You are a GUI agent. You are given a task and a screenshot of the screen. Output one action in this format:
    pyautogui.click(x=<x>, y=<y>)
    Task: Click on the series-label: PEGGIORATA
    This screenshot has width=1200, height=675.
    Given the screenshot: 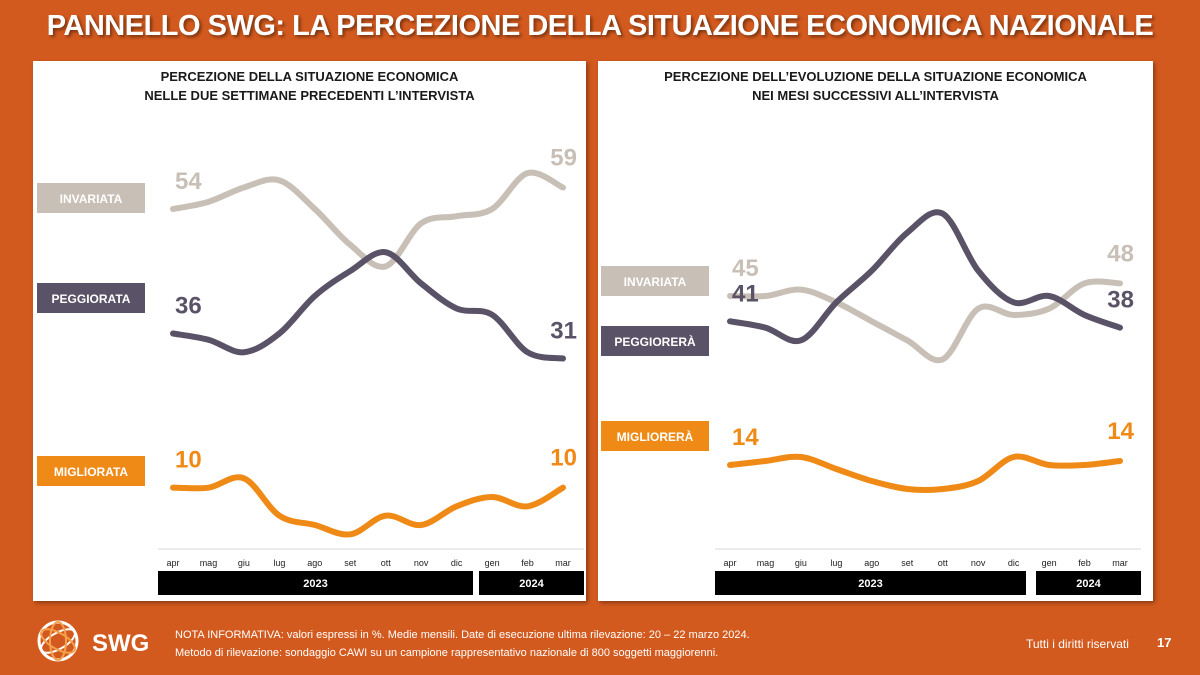 What is the action you would take?
    pyautogui.click(x=91, y=299)
    